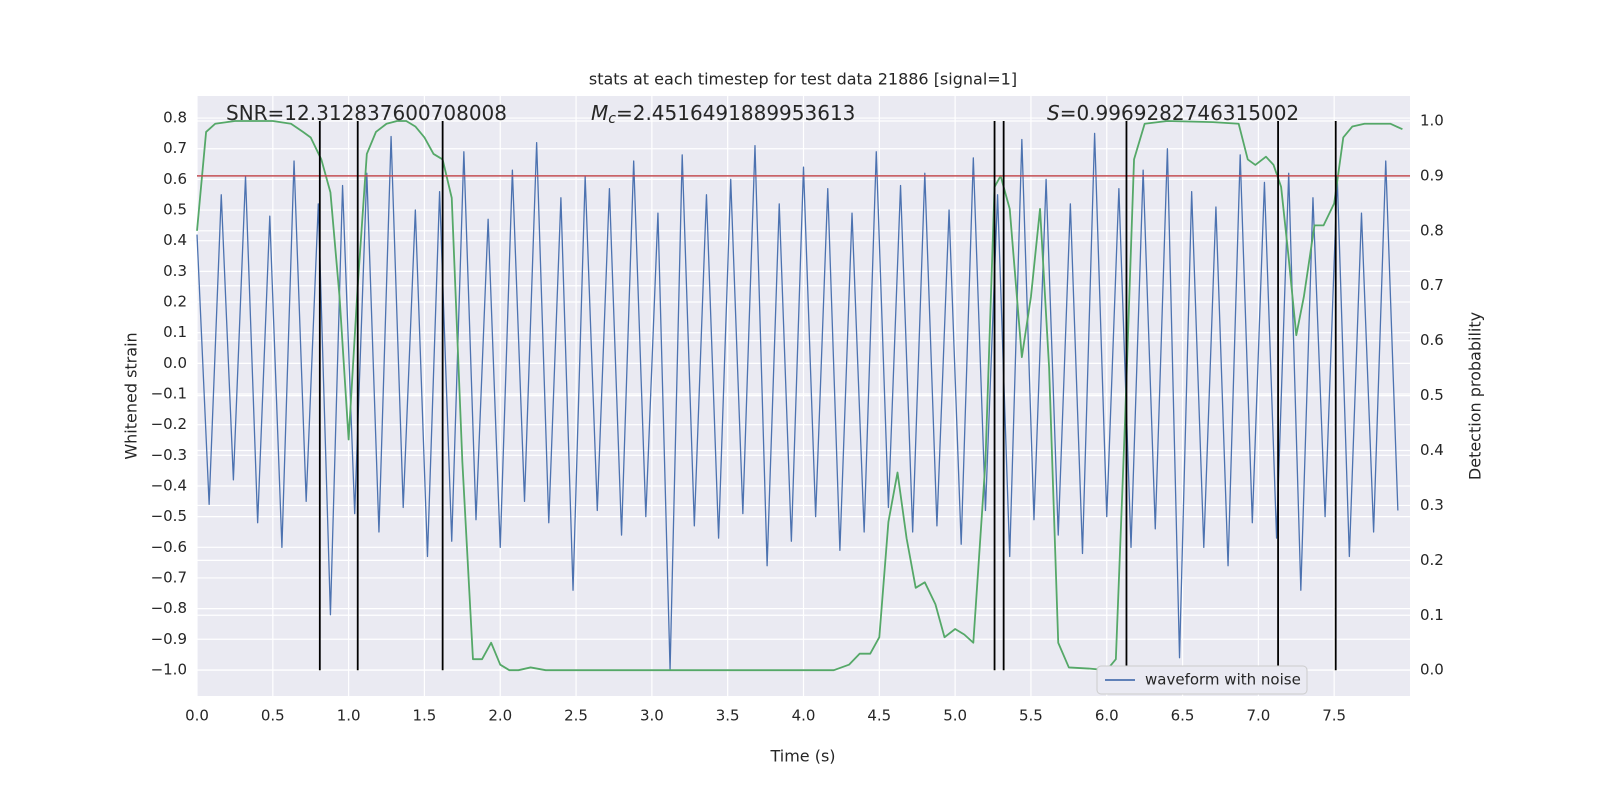 The image size is (1600, 804). What do you see at coordinates (1183, 716) in the screenshot?
I see `x-tick-label: 6.5` at bounding box center [1183, 716].